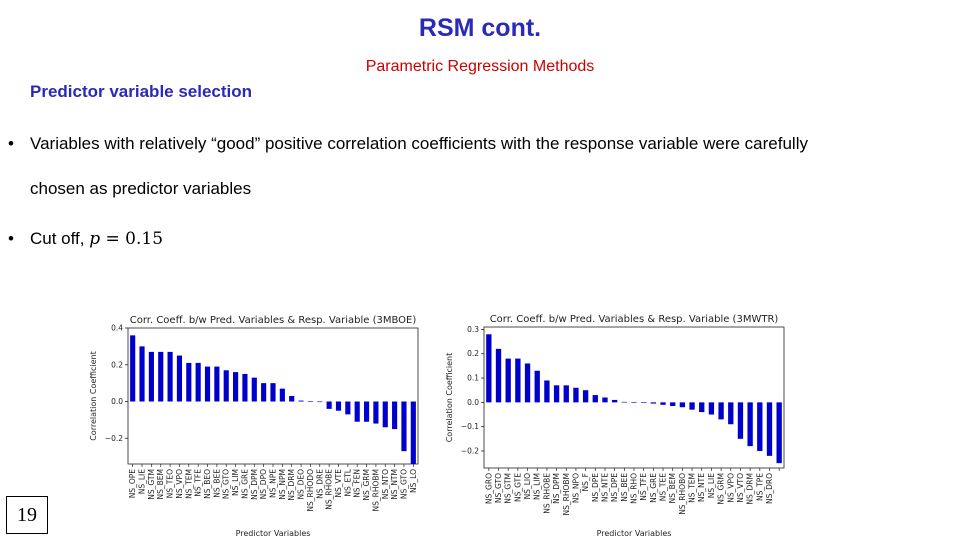  I want to click on x-tick-label: NS_NPO, so click(575, 488).